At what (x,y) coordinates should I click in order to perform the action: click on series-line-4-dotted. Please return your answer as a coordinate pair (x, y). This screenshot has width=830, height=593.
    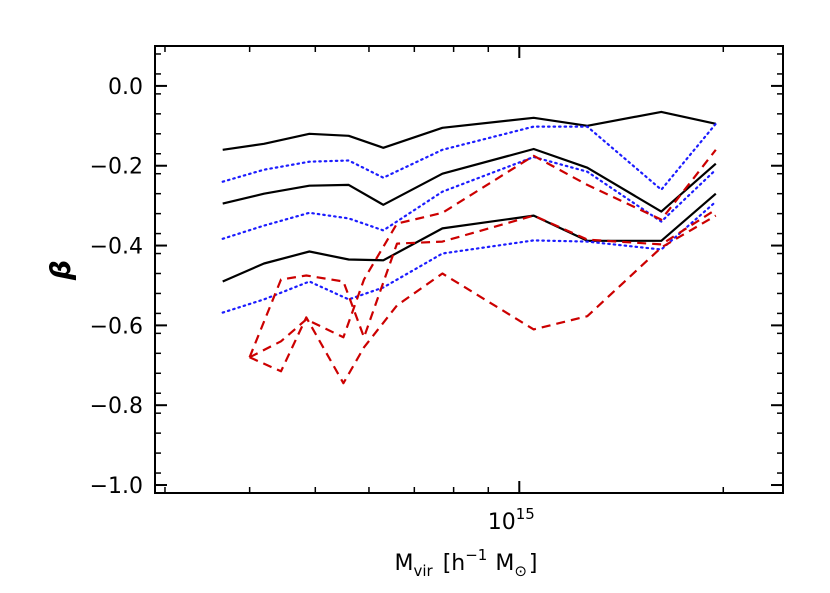
    Looking at the image, I should click on (469, 156).